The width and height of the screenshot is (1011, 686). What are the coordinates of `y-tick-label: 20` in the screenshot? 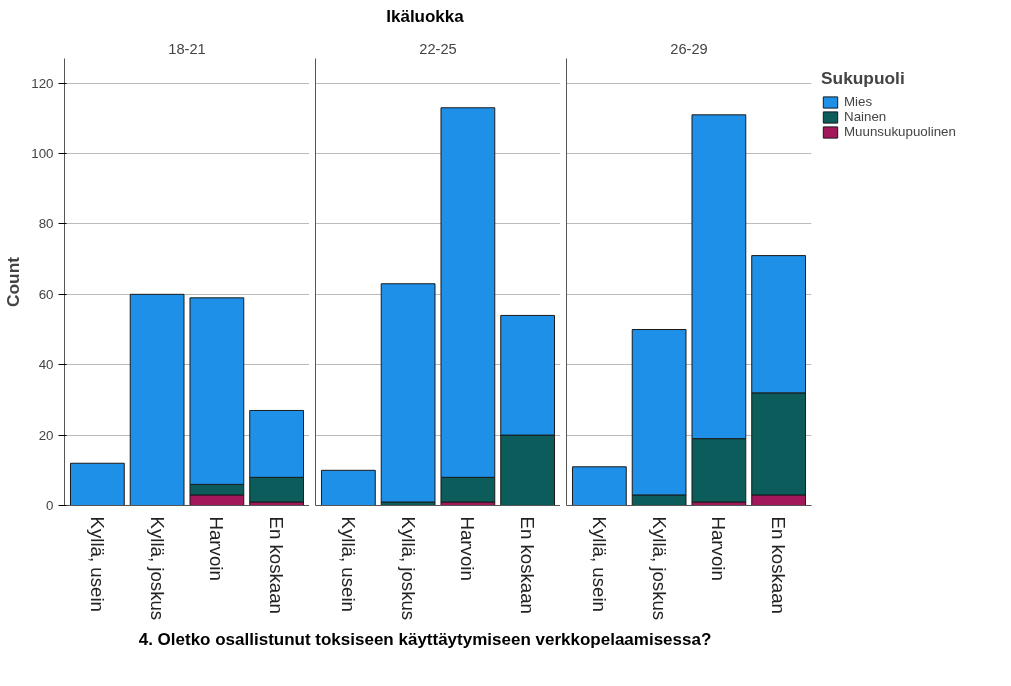 It's located at (46, 435).